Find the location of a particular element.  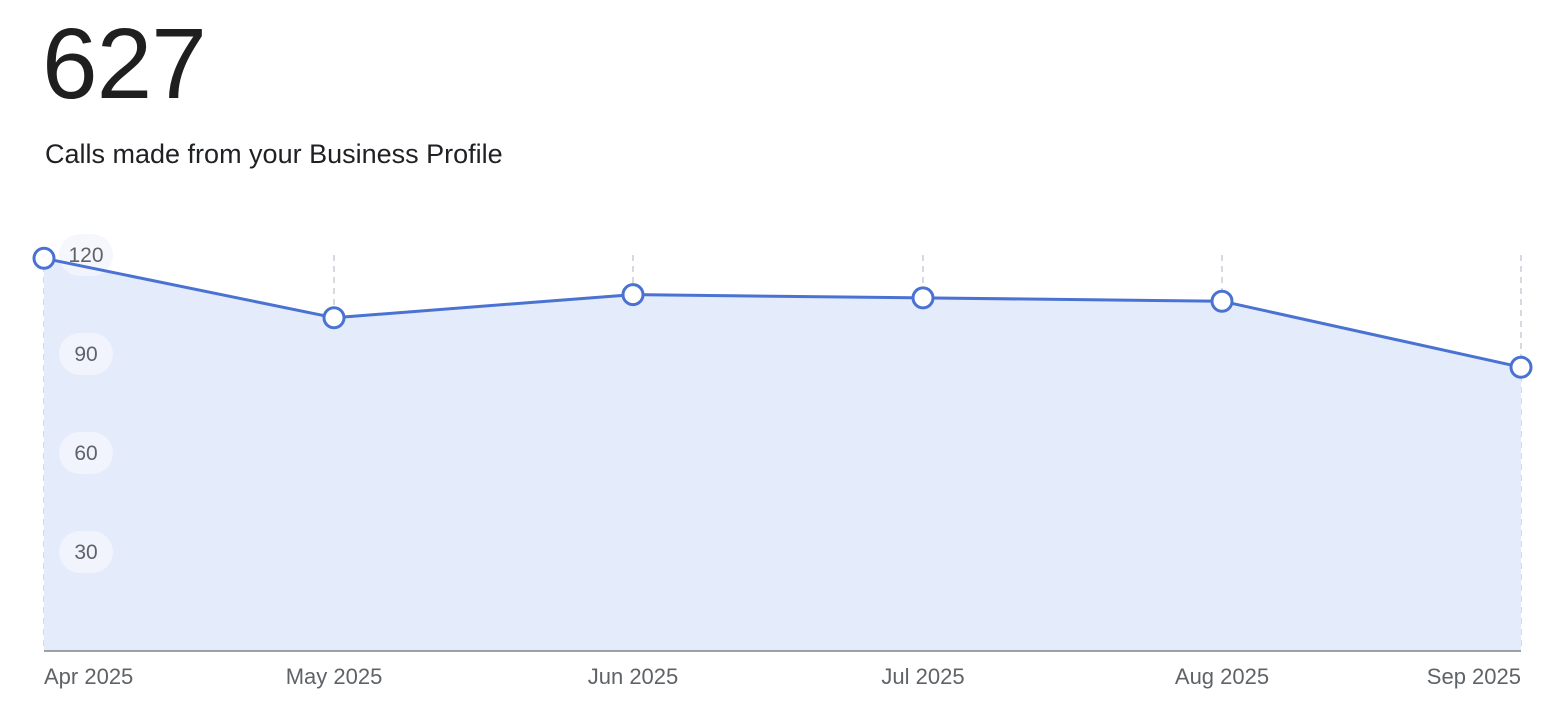

y-tick: 30 is located at coordinates (86, 552).